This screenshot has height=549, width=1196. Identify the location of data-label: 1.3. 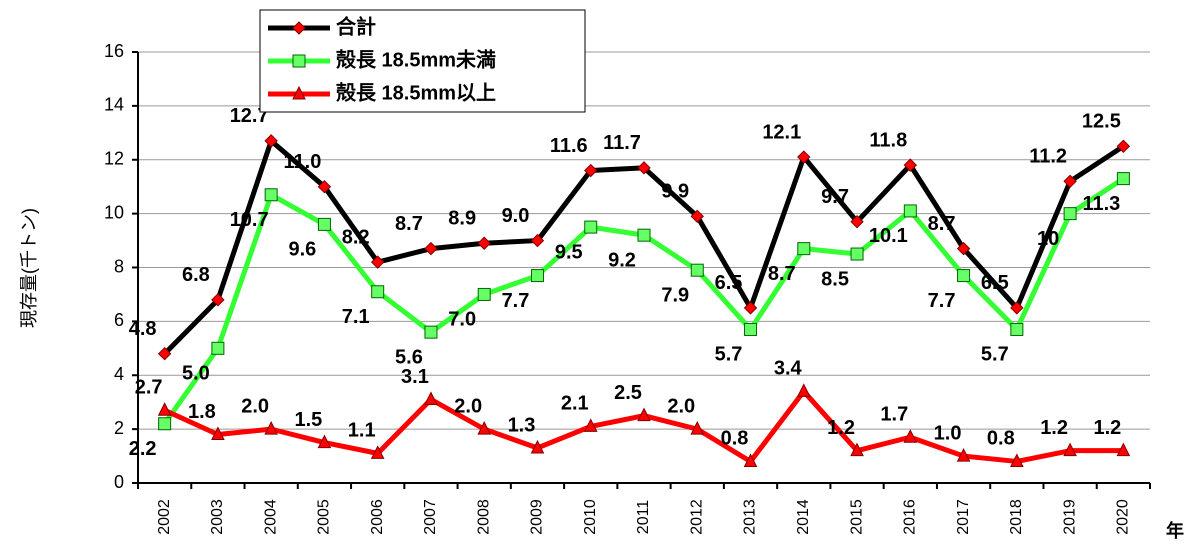
(522, 425).